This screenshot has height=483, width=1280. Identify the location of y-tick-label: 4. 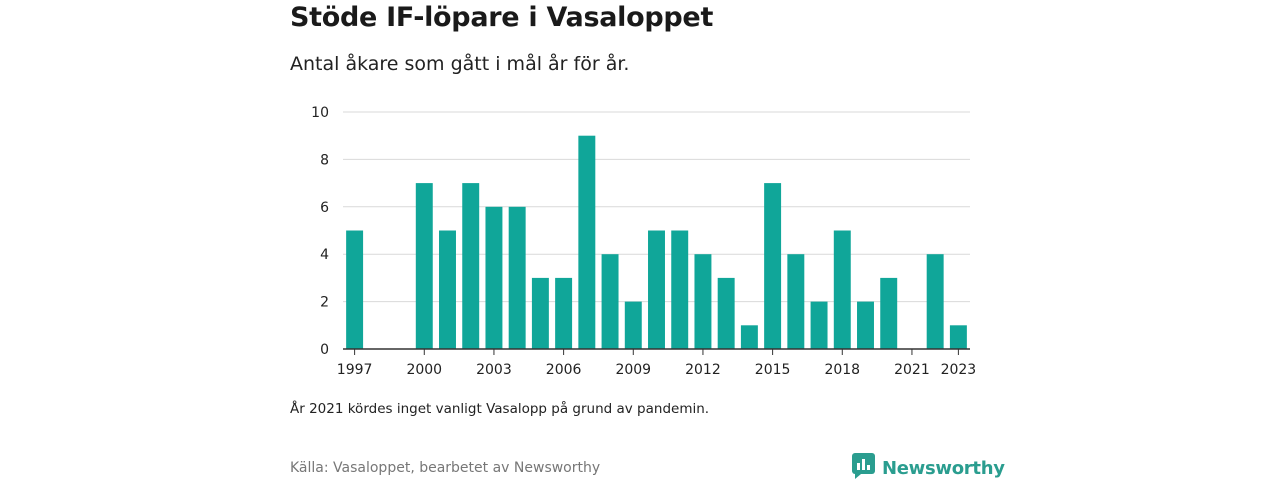
(324, 255).